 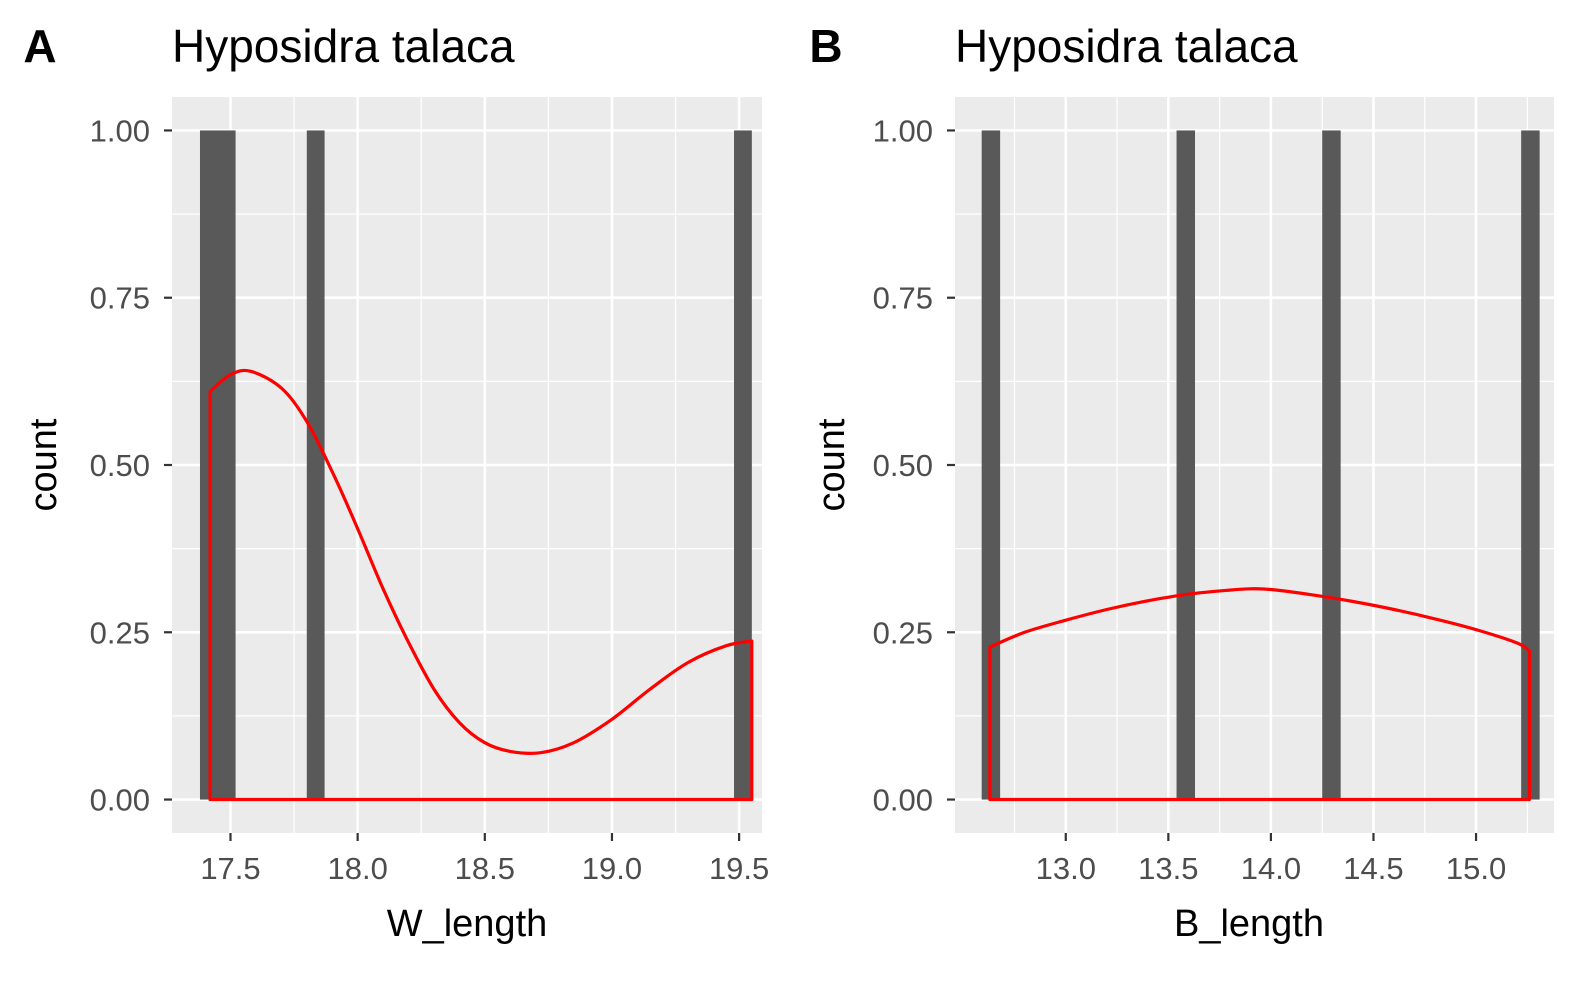 I want to click on x-tick-label: 17.5, so click(x=230, y=868).